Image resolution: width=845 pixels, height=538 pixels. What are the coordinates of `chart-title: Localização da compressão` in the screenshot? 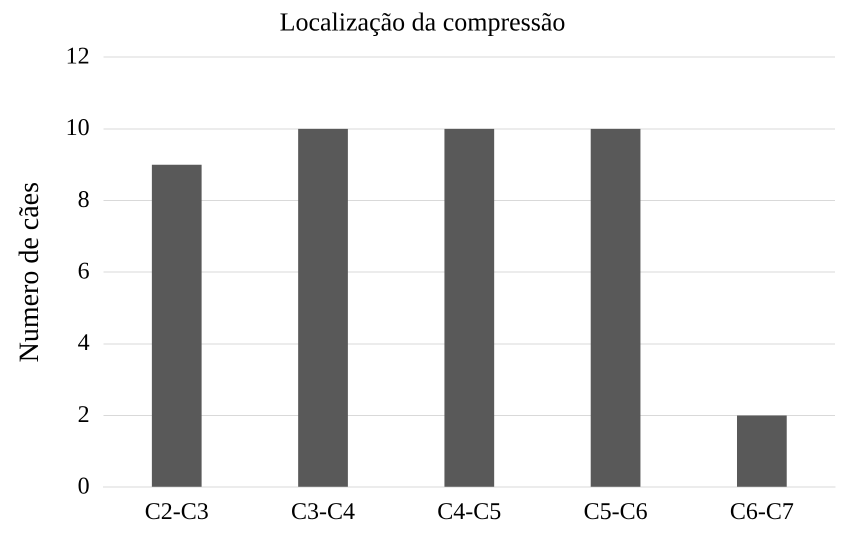 It's located at (423, 21).